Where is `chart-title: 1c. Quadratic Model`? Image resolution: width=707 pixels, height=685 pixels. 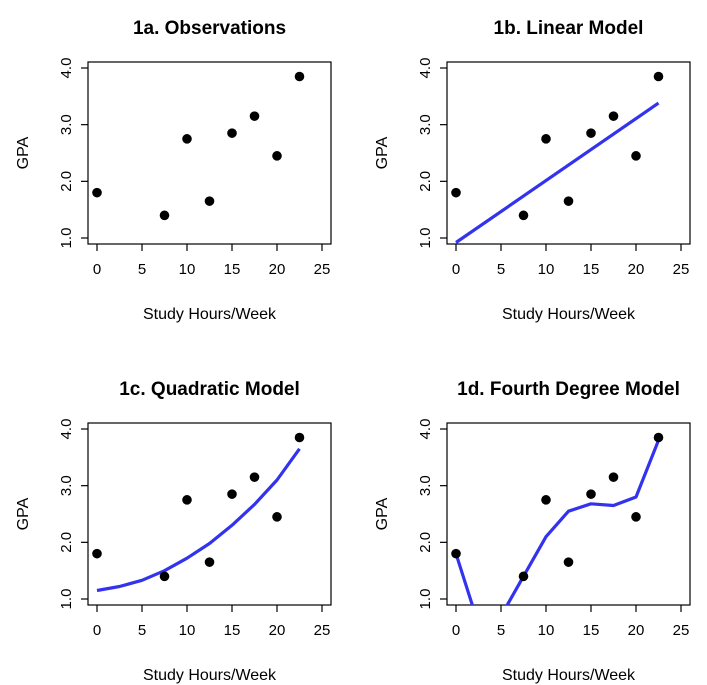 chart-title: 1c. Quadratic Model is located at coordinates (209, 389).